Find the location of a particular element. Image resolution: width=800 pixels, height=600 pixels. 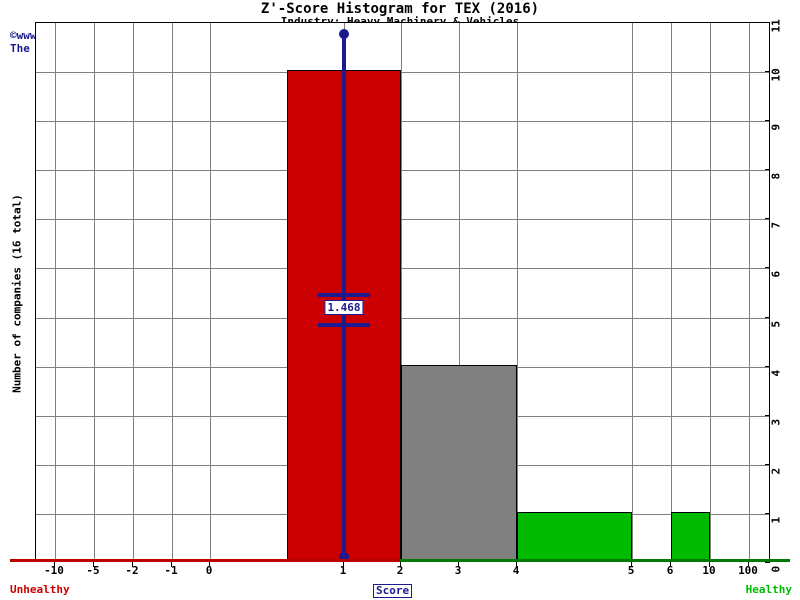

y-tick-label: 8 is located at coordinates (776, 176).